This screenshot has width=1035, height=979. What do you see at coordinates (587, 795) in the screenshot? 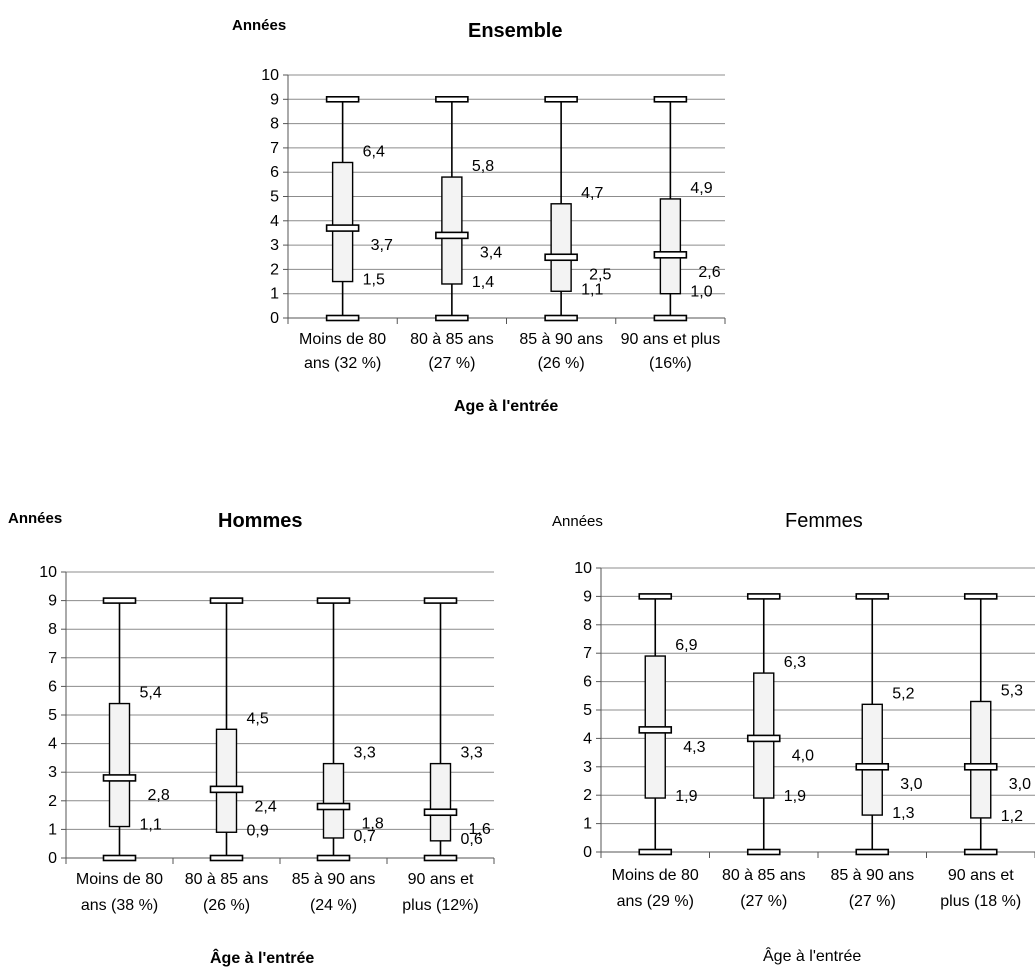
I see `y-tick-label: 2` at bounding box center [587, 795].